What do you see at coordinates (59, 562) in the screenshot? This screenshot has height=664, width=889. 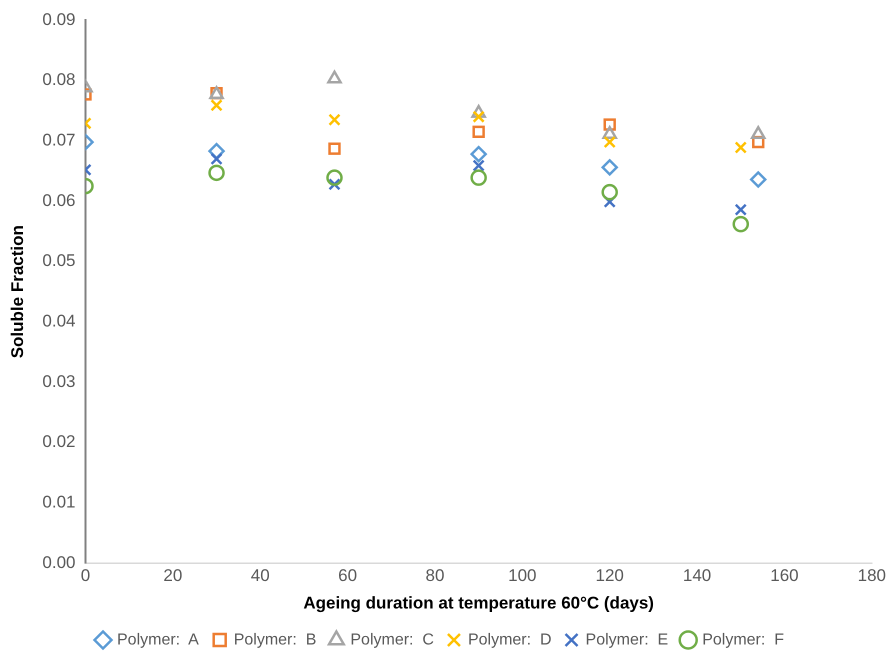 I see `y-tick-label: 0.00` at bounding box center [59, 562].